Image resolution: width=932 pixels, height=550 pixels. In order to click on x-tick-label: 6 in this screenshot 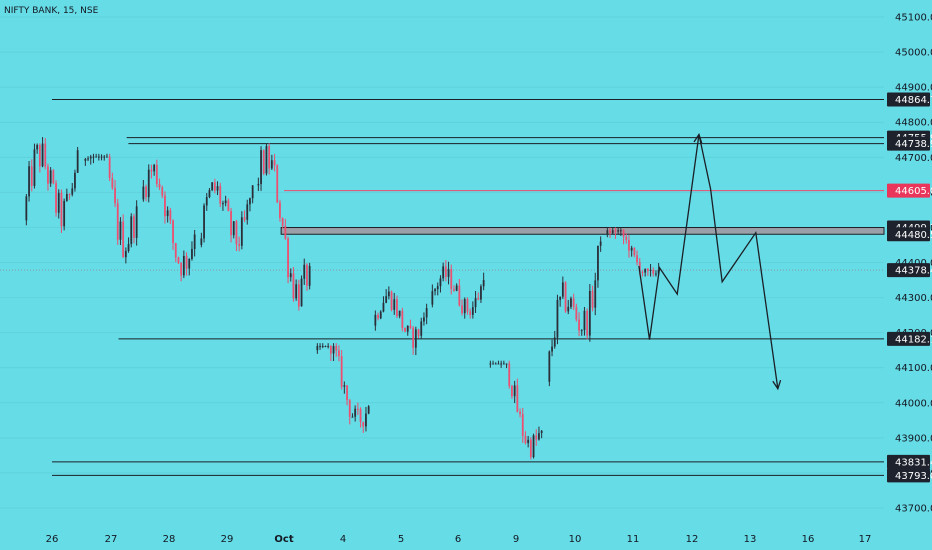, I will do `click(458, 539)`.